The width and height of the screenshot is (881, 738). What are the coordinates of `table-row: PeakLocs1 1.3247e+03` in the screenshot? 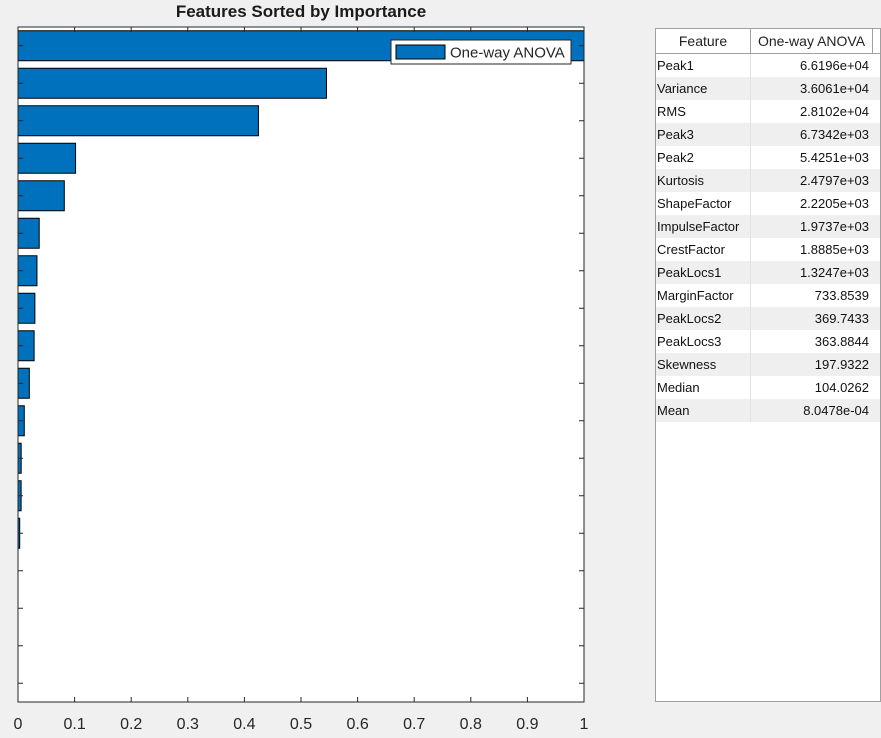 It's located at (768, 272).